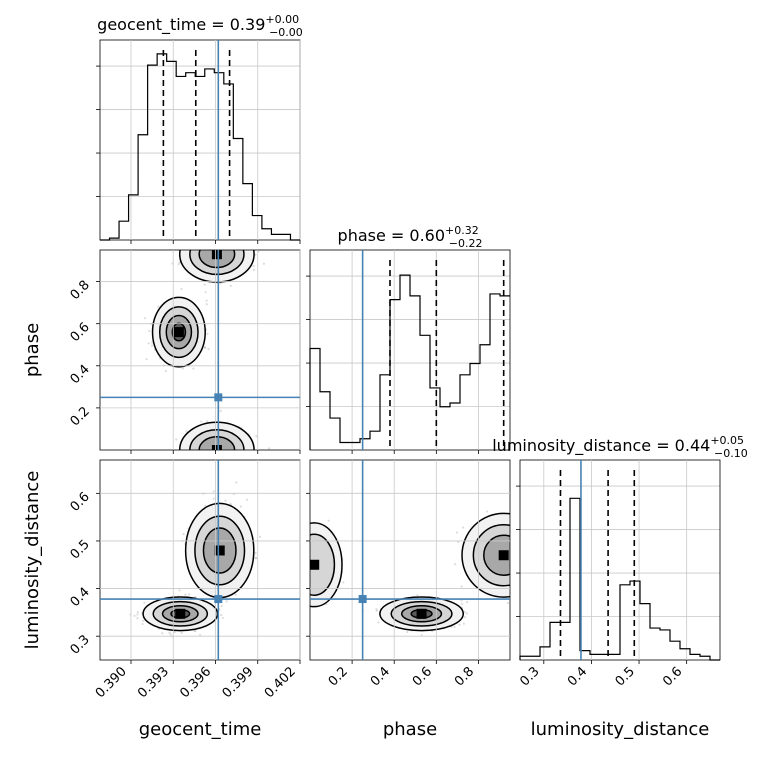  I want to click on panel-phase-vs-geocent-time: 0.2 0.4 0.6 0.8, so click(184, 353).